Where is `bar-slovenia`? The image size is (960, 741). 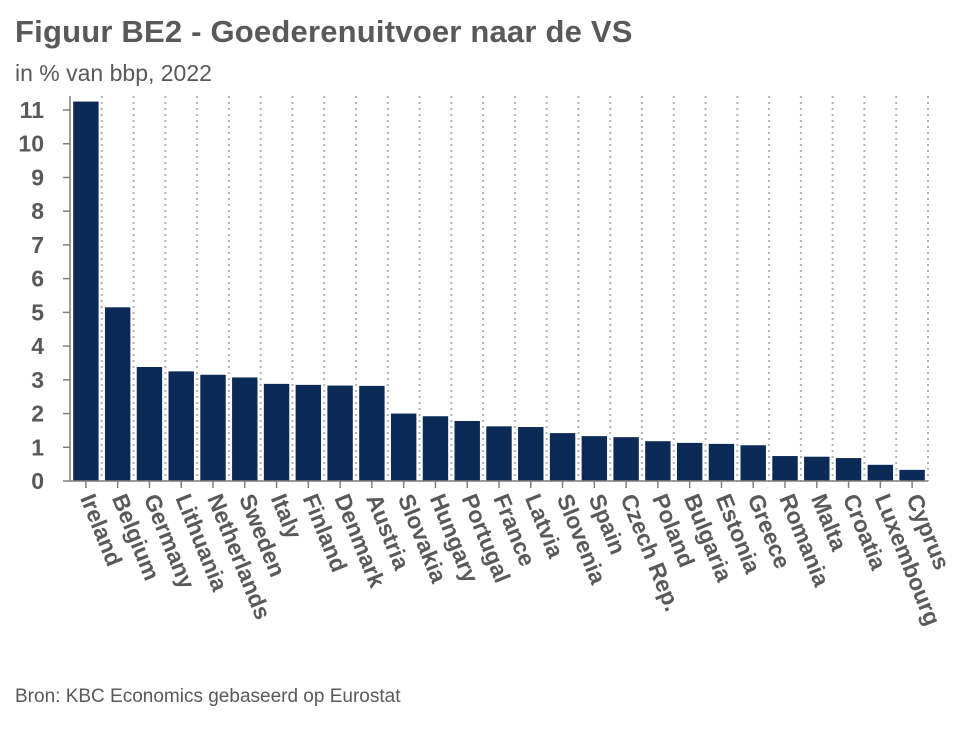 bar-slovenia is located at coordinates (562, 457).